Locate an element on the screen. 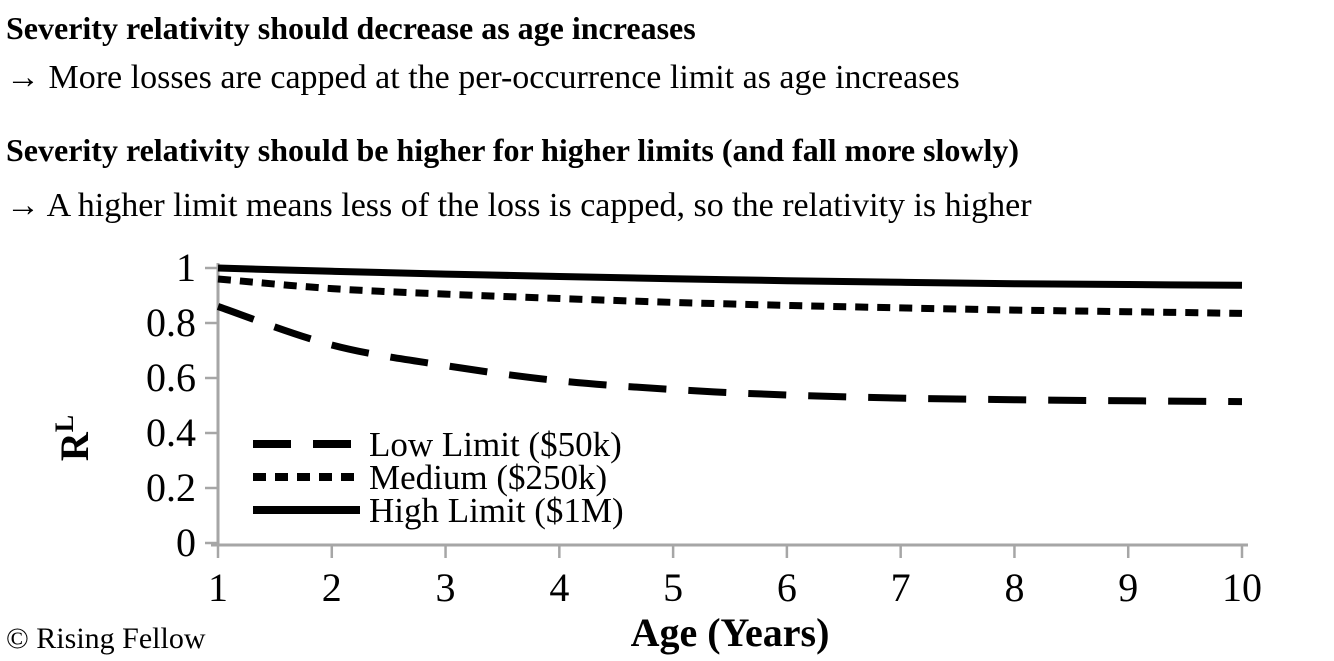 This screenshot has height=661, width=1334. y-tick-label: 0.2 is located at coordinates (171, 487).